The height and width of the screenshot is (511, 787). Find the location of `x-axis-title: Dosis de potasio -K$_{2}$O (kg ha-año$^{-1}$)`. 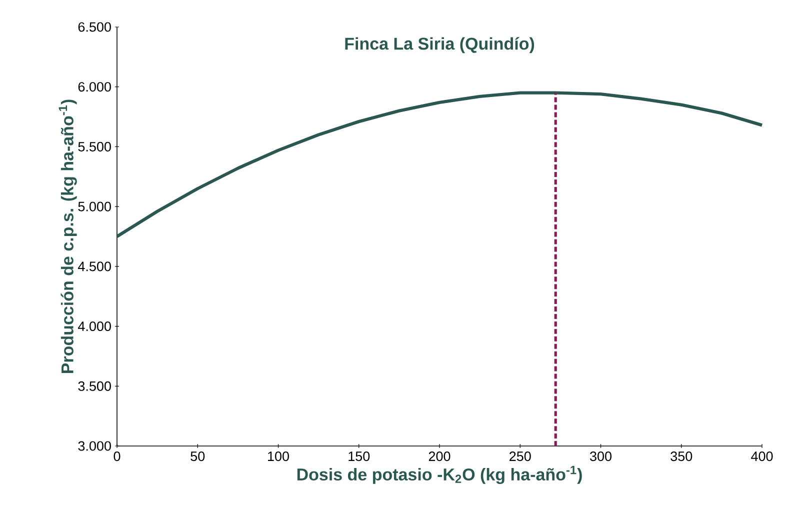

x-axis-title: Dosis de potasio -K$_{2}$O (kg ha-año$^{-1}$) is located at coordinates (439, 475).